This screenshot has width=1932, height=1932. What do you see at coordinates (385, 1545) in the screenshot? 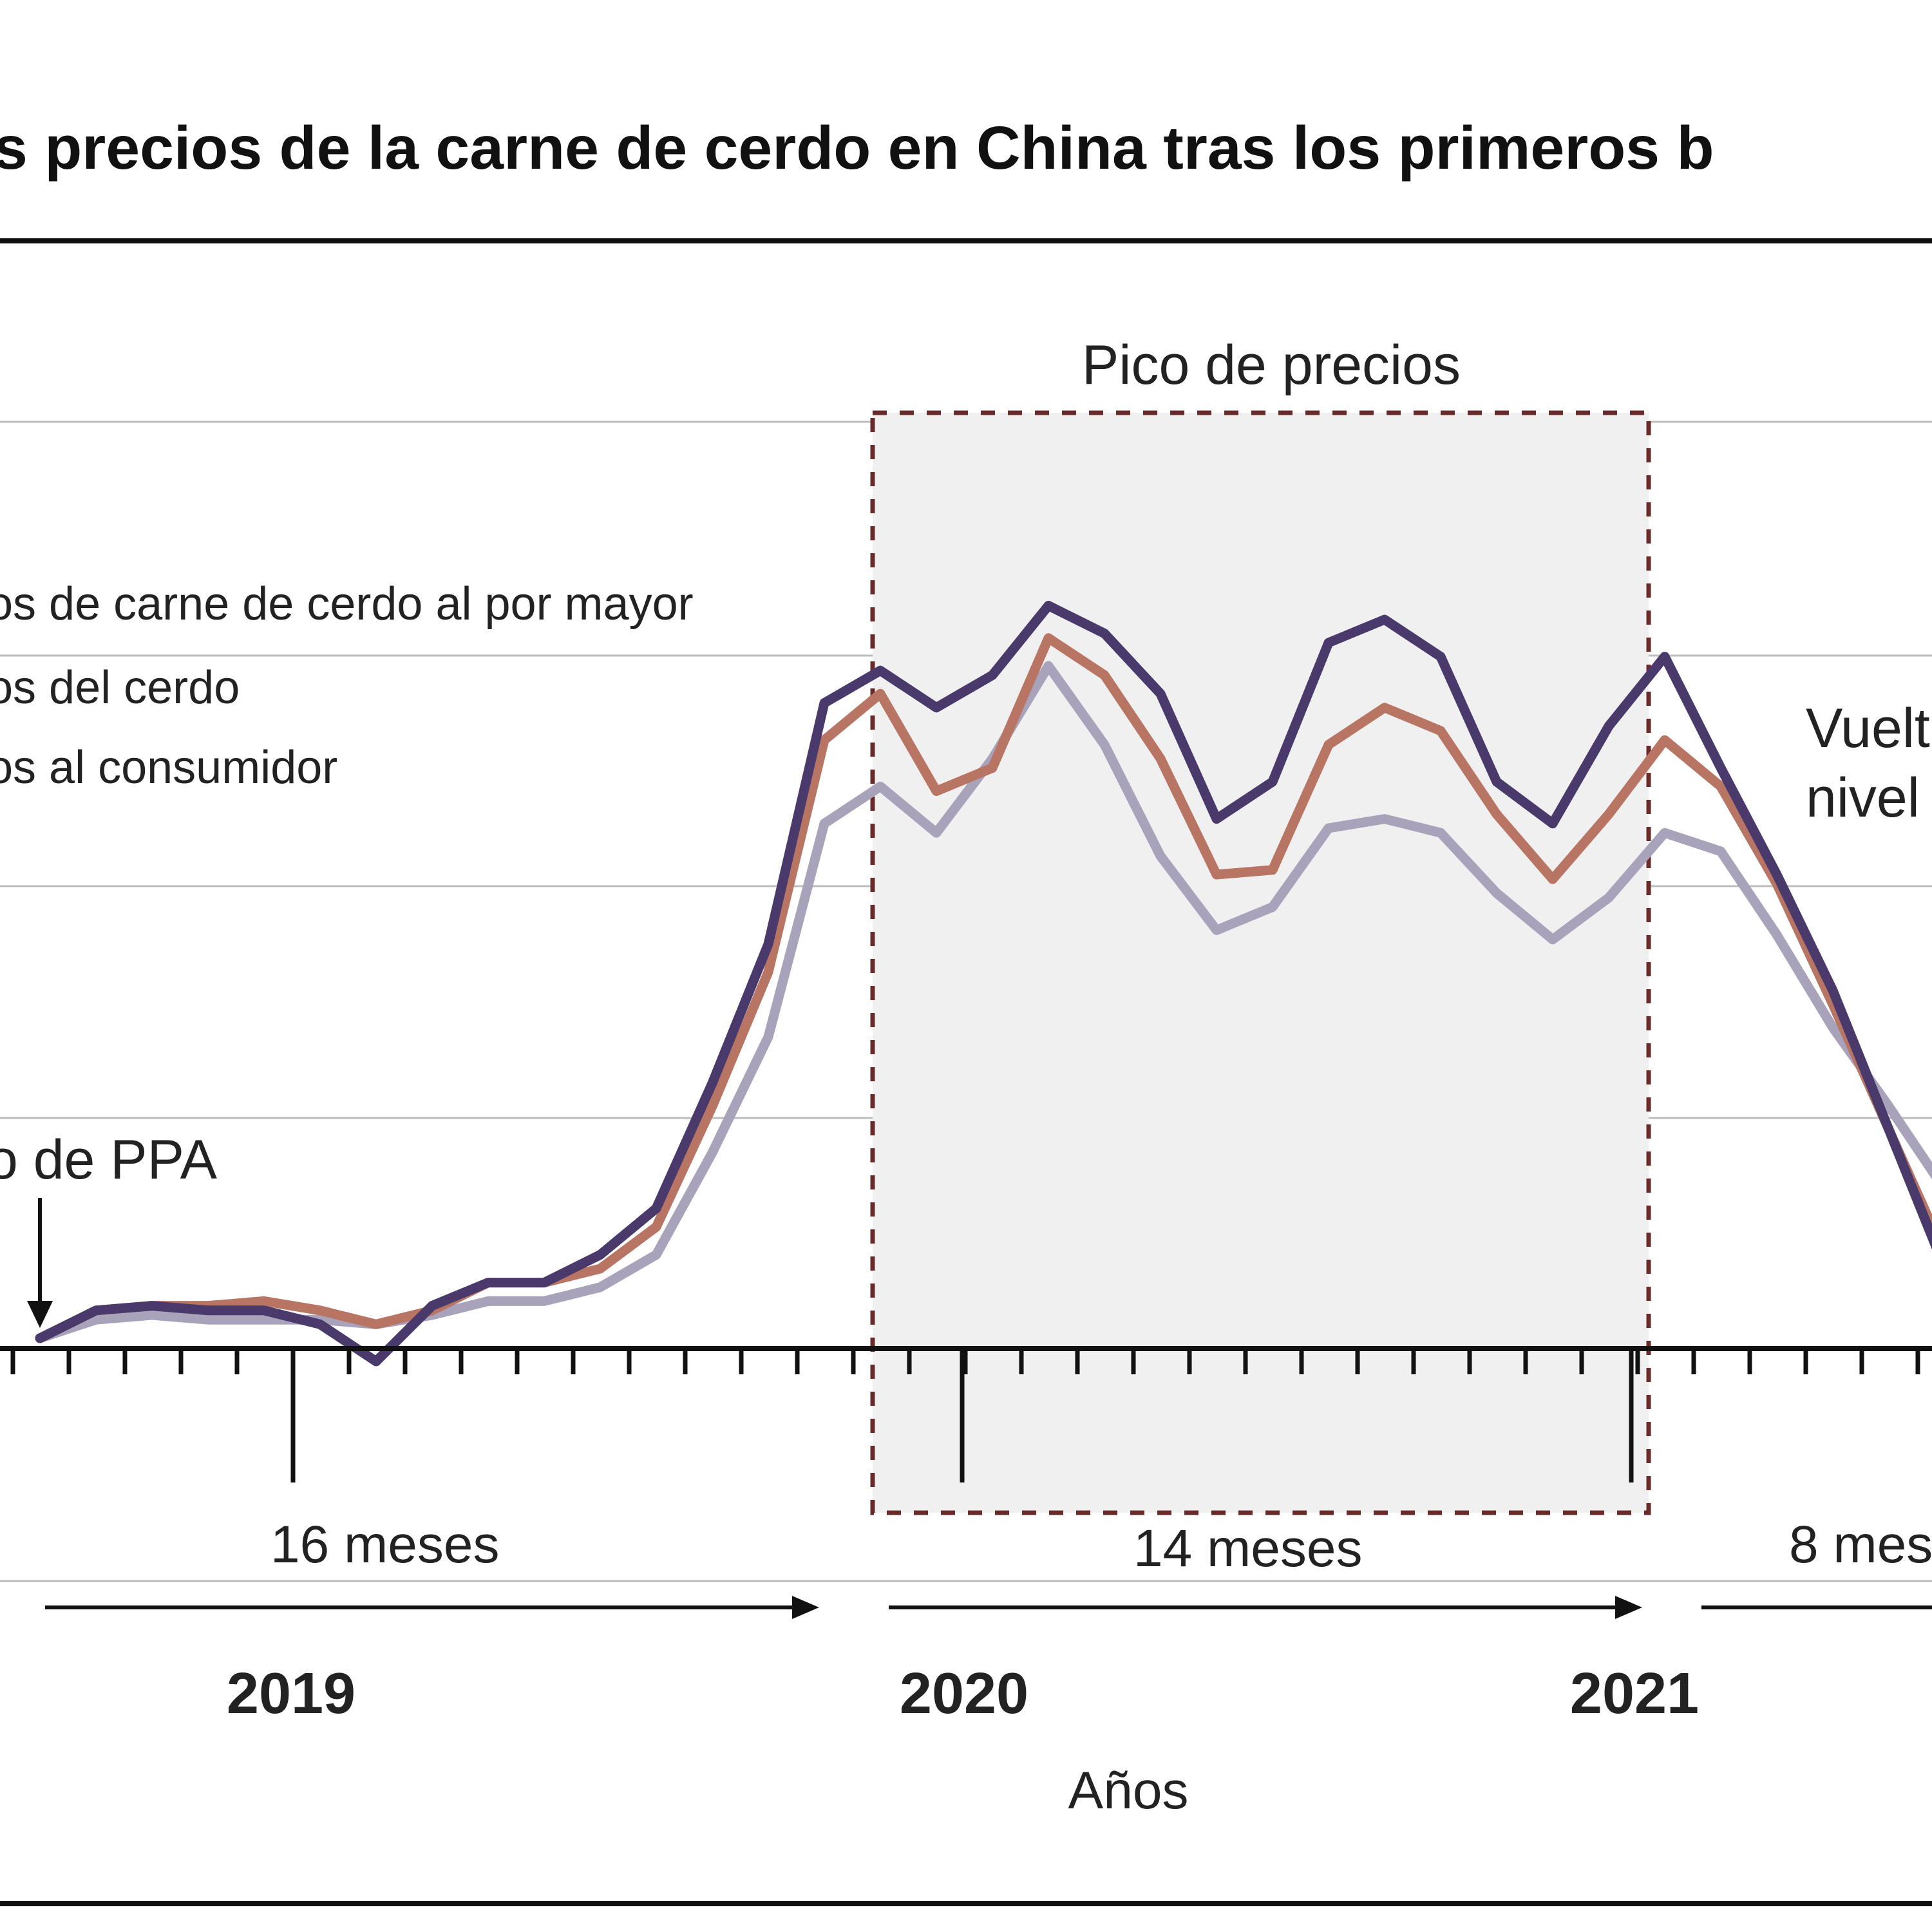
I see `period-16-label: 16 meses` at bounding box center [385, 1545].